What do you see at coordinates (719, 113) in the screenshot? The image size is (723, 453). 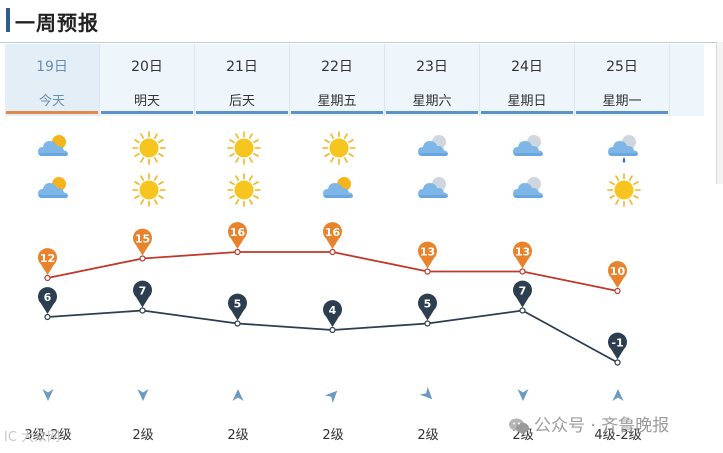 I see `scrollbar` at bounding box center [719, 113].